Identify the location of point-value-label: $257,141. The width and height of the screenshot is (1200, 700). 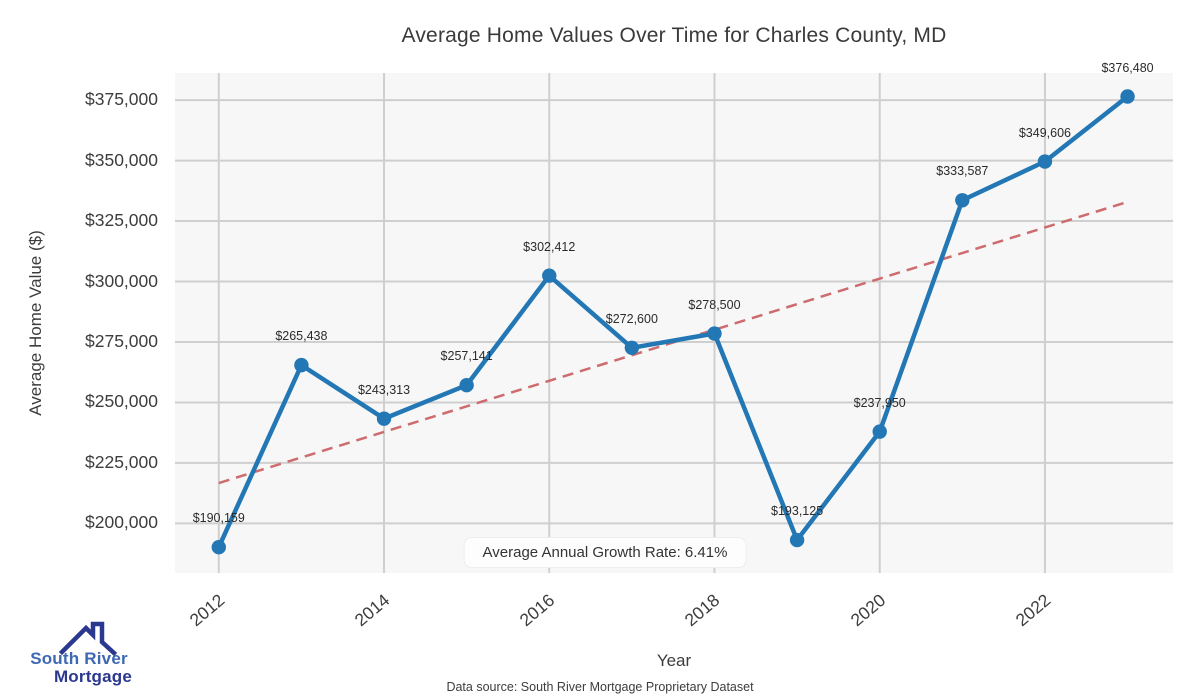
(466, 356).